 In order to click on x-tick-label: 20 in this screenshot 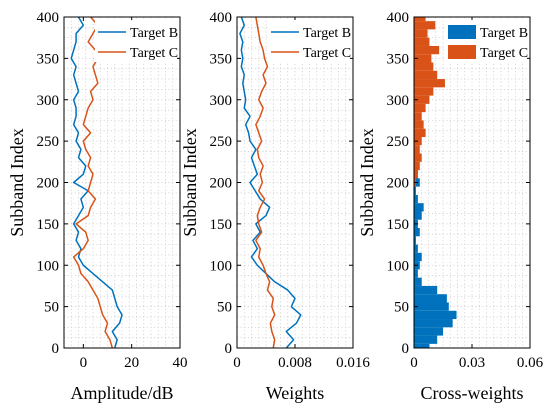, I will do `click(131, 363)`.